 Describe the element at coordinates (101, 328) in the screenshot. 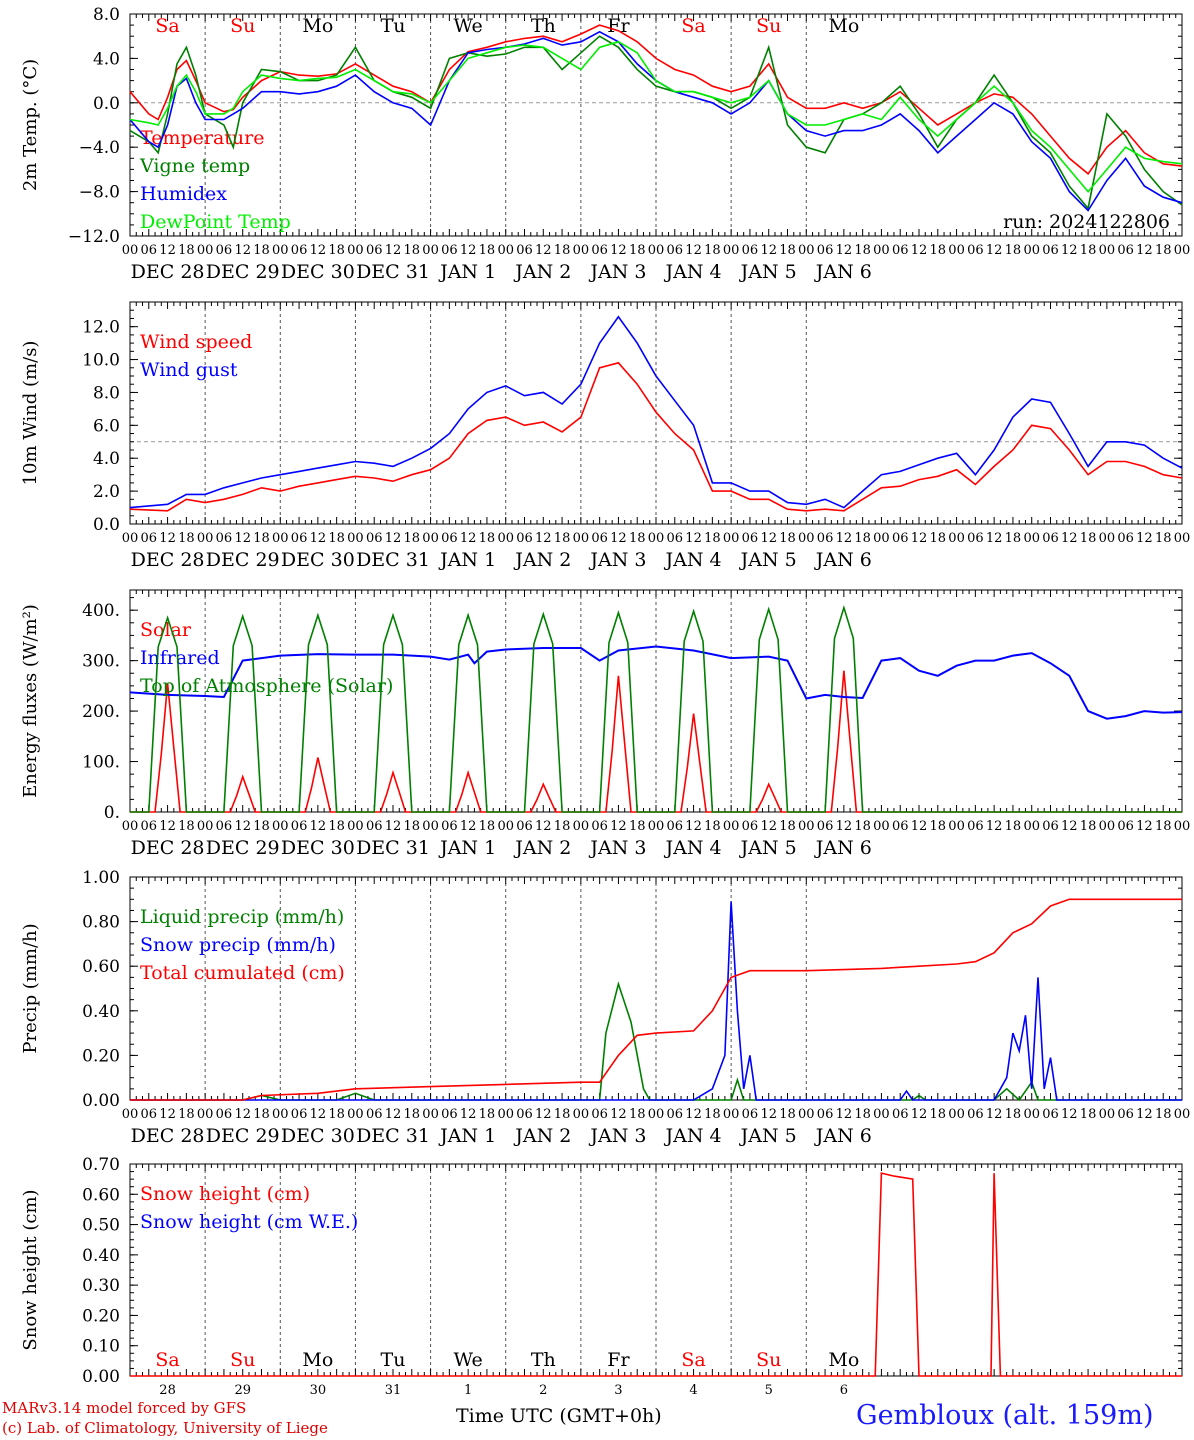

I see `y-tick-label: 12.0` at that location.